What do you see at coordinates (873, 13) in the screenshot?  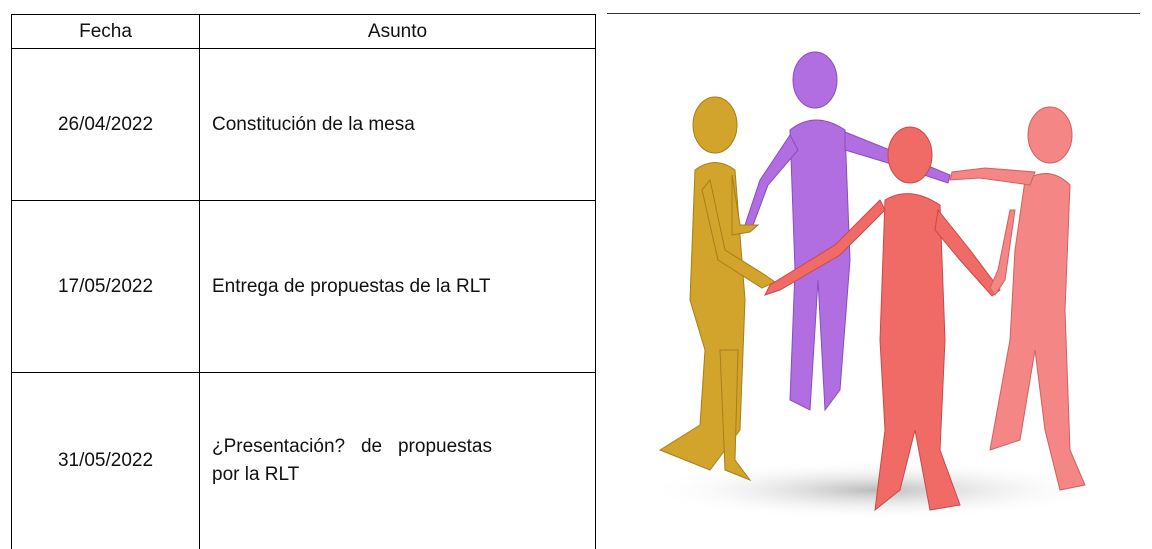 I see `rule` at bounding box center [873, 13].